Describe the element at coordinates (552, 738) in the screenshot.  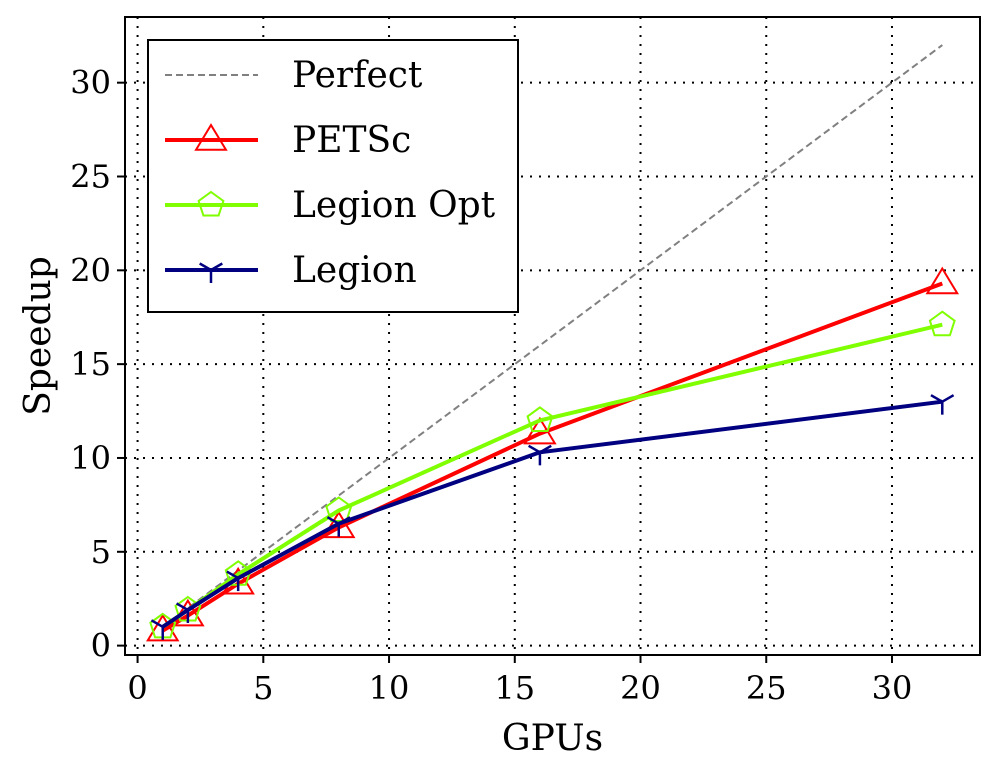
I see `x-axis-label: GPUs` at that location.